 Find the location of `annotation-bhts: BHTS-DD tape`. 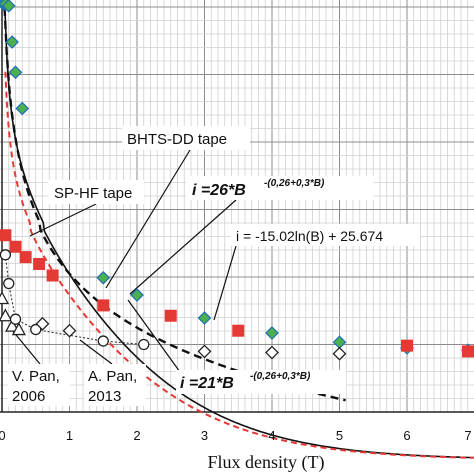

annotation-bhts: BHTS-DD tape is located at coordinates (186, 138).